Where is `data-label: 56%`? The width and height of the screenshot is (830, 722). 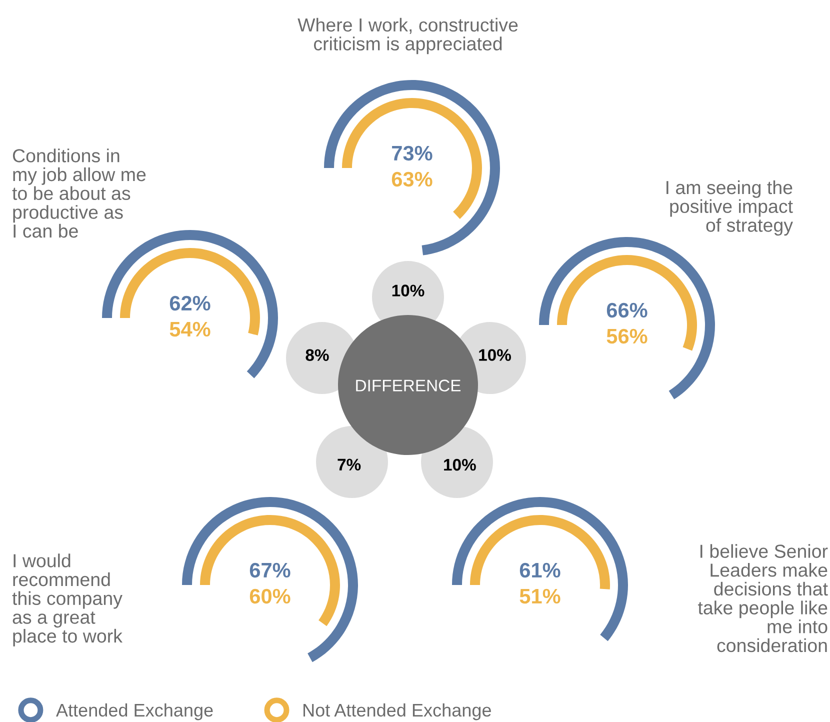
data-label: 56% is located at coordinates (627, 336).